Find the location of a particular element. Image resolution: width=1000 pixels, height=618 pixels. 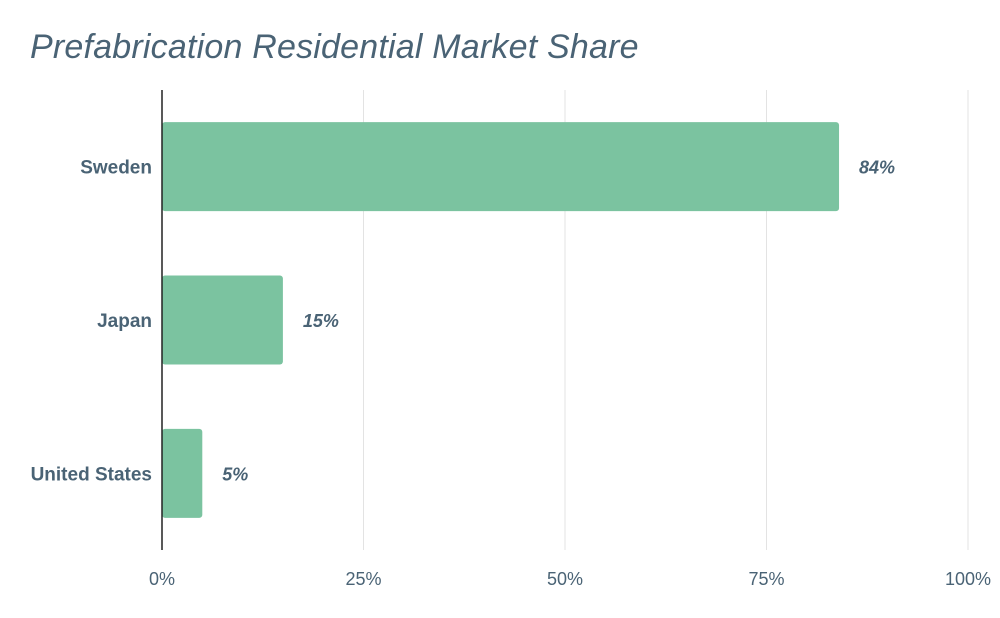

category-label: Sweden is located at coordinates (116, 168).